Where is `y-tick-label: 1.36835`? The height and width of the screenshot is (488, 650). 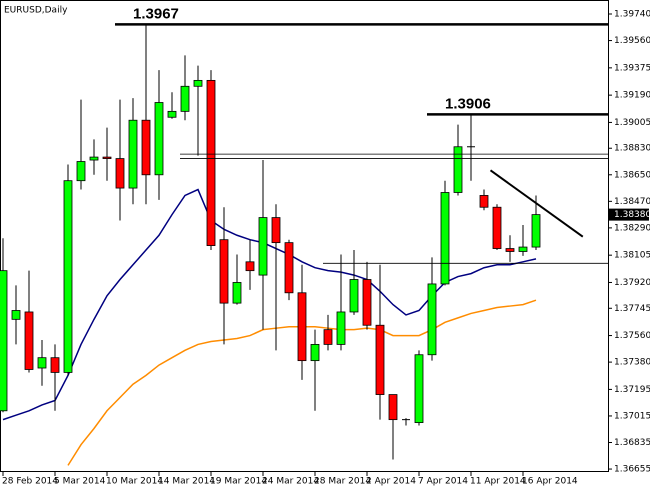 y-tick-label: 1.36835 is located at coordinates (632, 443).